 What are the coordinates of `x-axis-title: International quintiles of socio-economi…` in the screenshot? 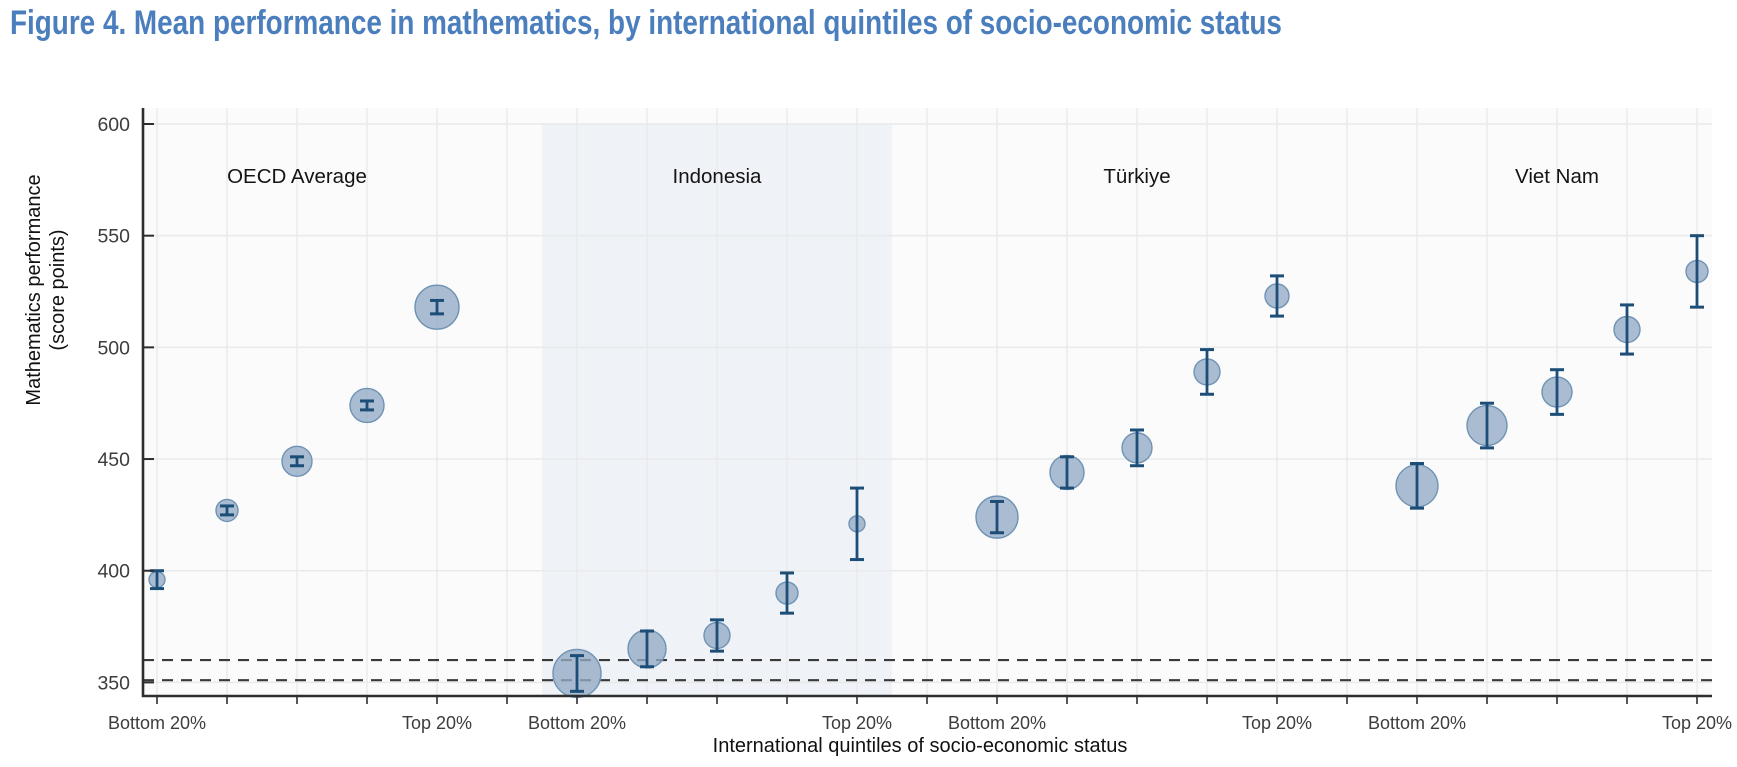 It's located at (920, 746).